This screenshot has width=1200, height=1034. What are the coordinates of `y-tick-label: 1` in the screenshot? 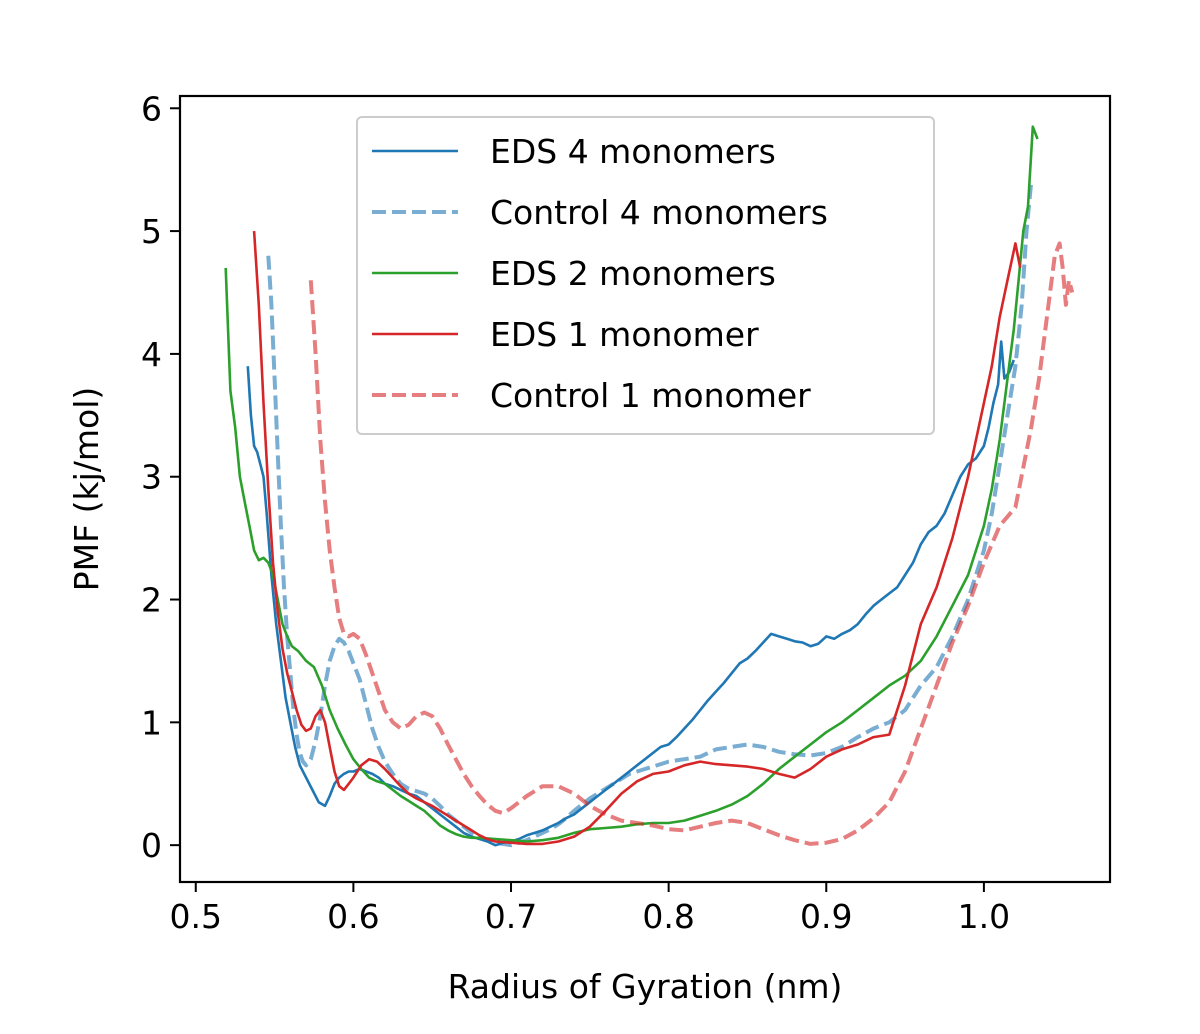 It's located at (151, 722).